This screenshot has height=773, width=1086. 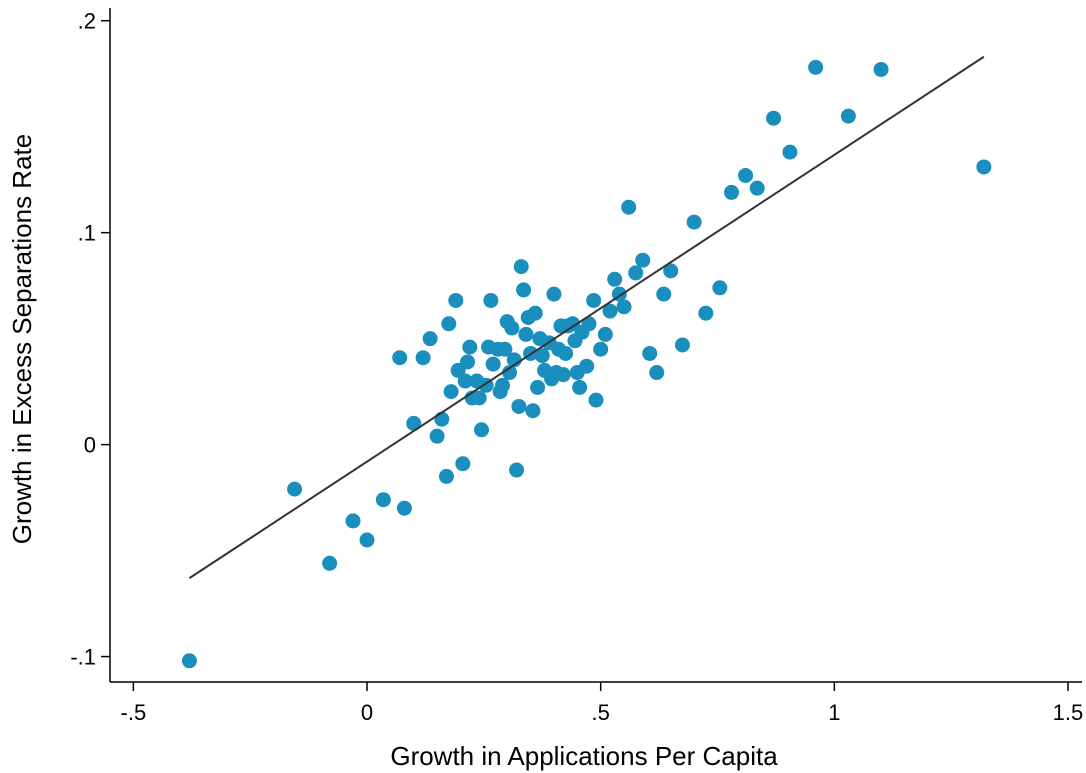 I want to click on y-tick-label: -.1, so click(x=83, y=657).